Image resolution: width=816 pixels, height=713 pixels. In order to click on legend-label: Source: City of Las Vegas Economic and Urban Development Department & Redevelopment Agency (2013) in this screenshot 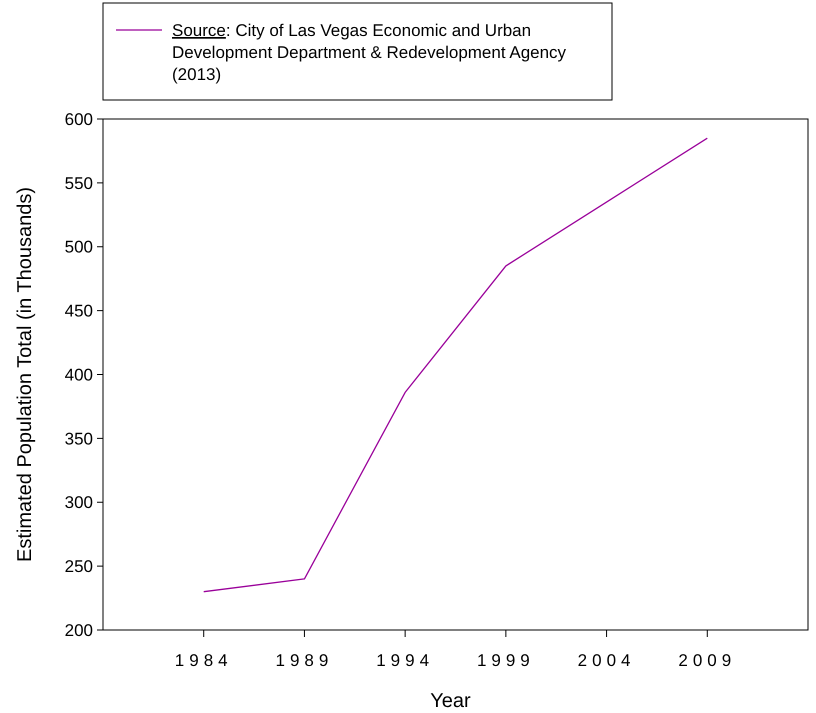, I will do `click(369, 52)`.